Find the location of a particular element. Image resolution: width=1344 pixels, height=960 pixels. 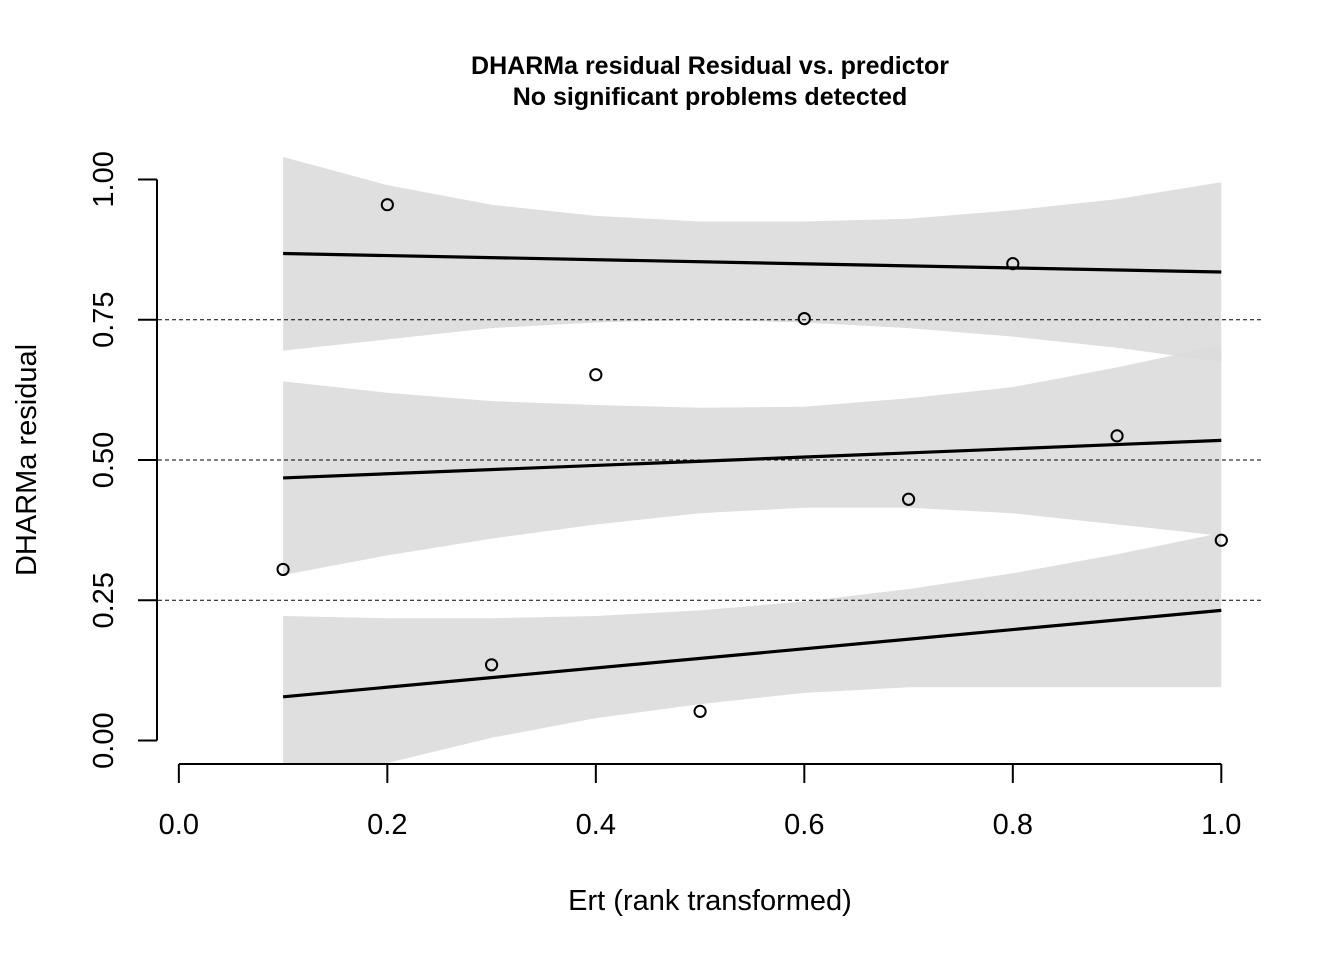

quantile-line-q075 is located at coordinates (752, 262).